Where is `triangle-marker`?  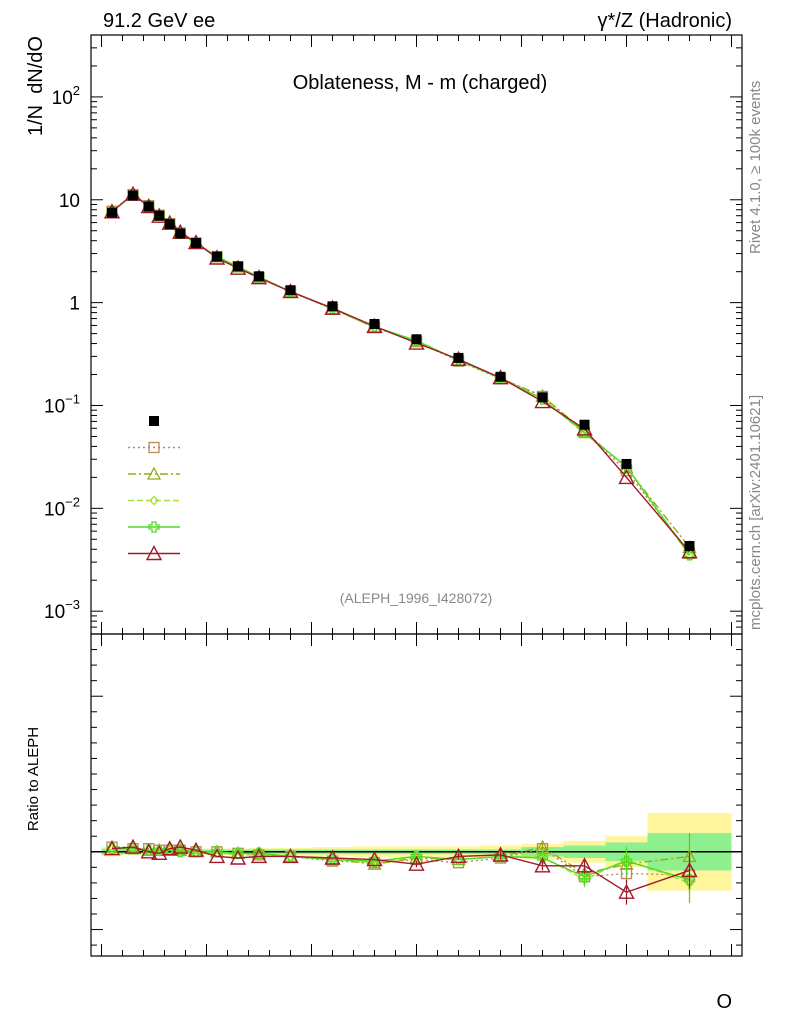 triangle-marker is located at coordinates (154, 473).